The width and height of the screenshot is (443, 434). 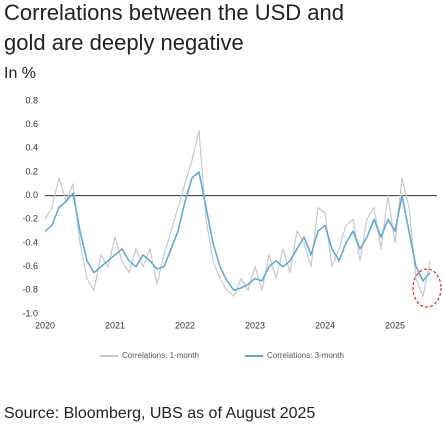 What do you see at coordinates (115, 325) in the screenshot?
I see `x-tick-label: 2021` at bounding box center [115, 325].